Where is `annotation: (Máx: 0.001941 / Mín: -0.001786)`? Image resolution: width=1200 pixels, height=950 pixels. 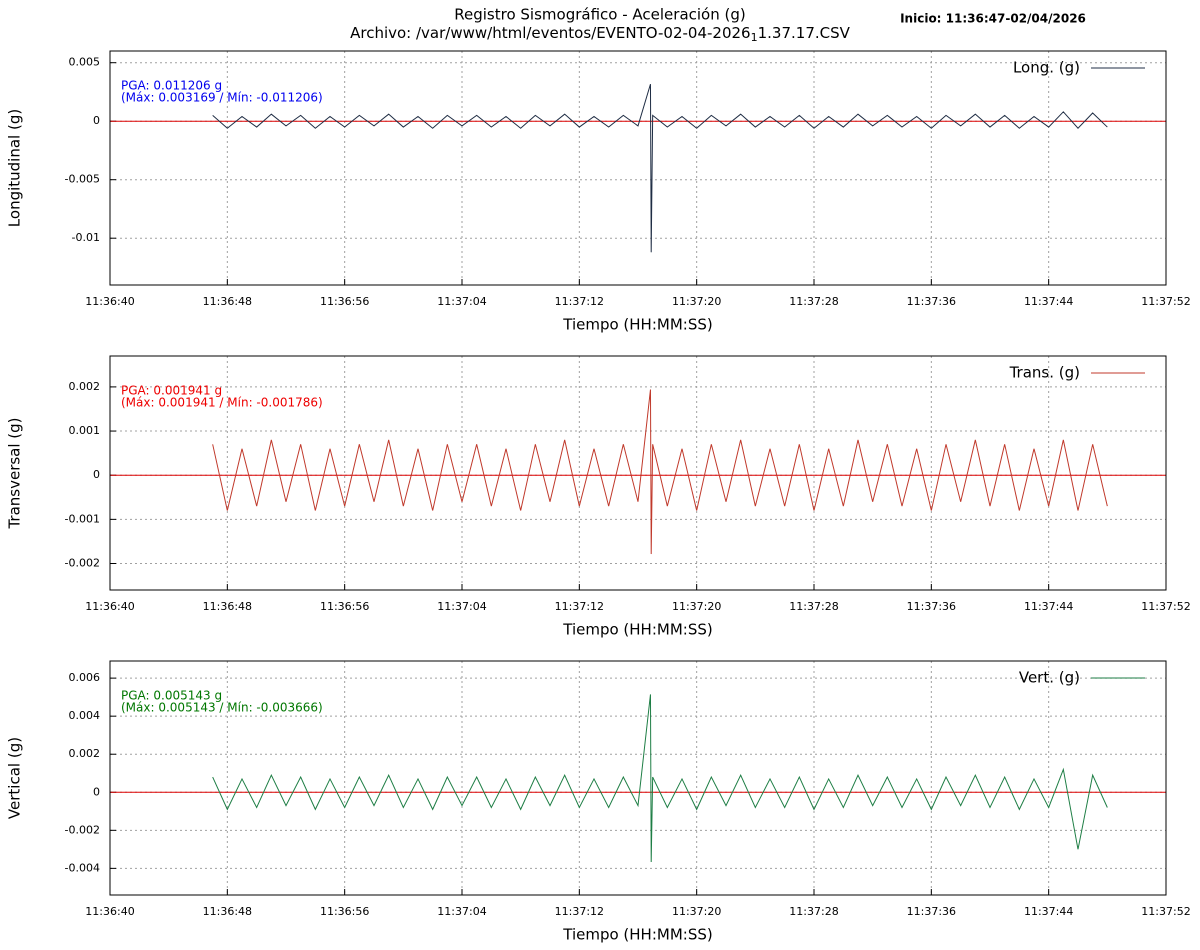
annotation: (Máx: 0.001941 / Mín: -0.001786) is located at coordinates (222, 403).